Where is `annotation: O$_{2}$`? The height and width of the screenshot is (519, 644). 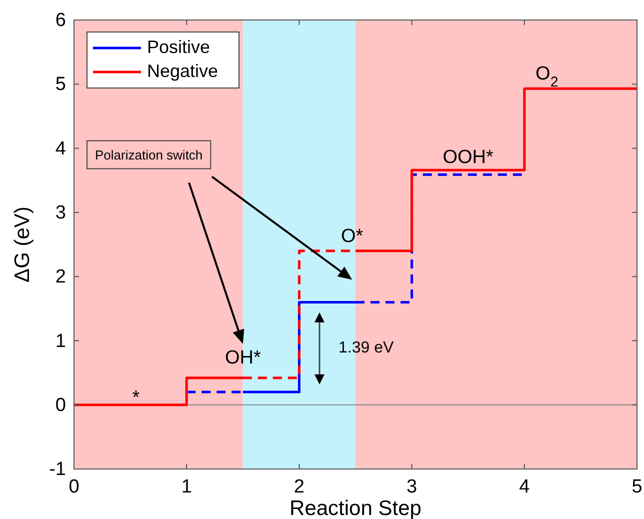 annotation: O$_{2}$ is located at coordinates (547, 77).